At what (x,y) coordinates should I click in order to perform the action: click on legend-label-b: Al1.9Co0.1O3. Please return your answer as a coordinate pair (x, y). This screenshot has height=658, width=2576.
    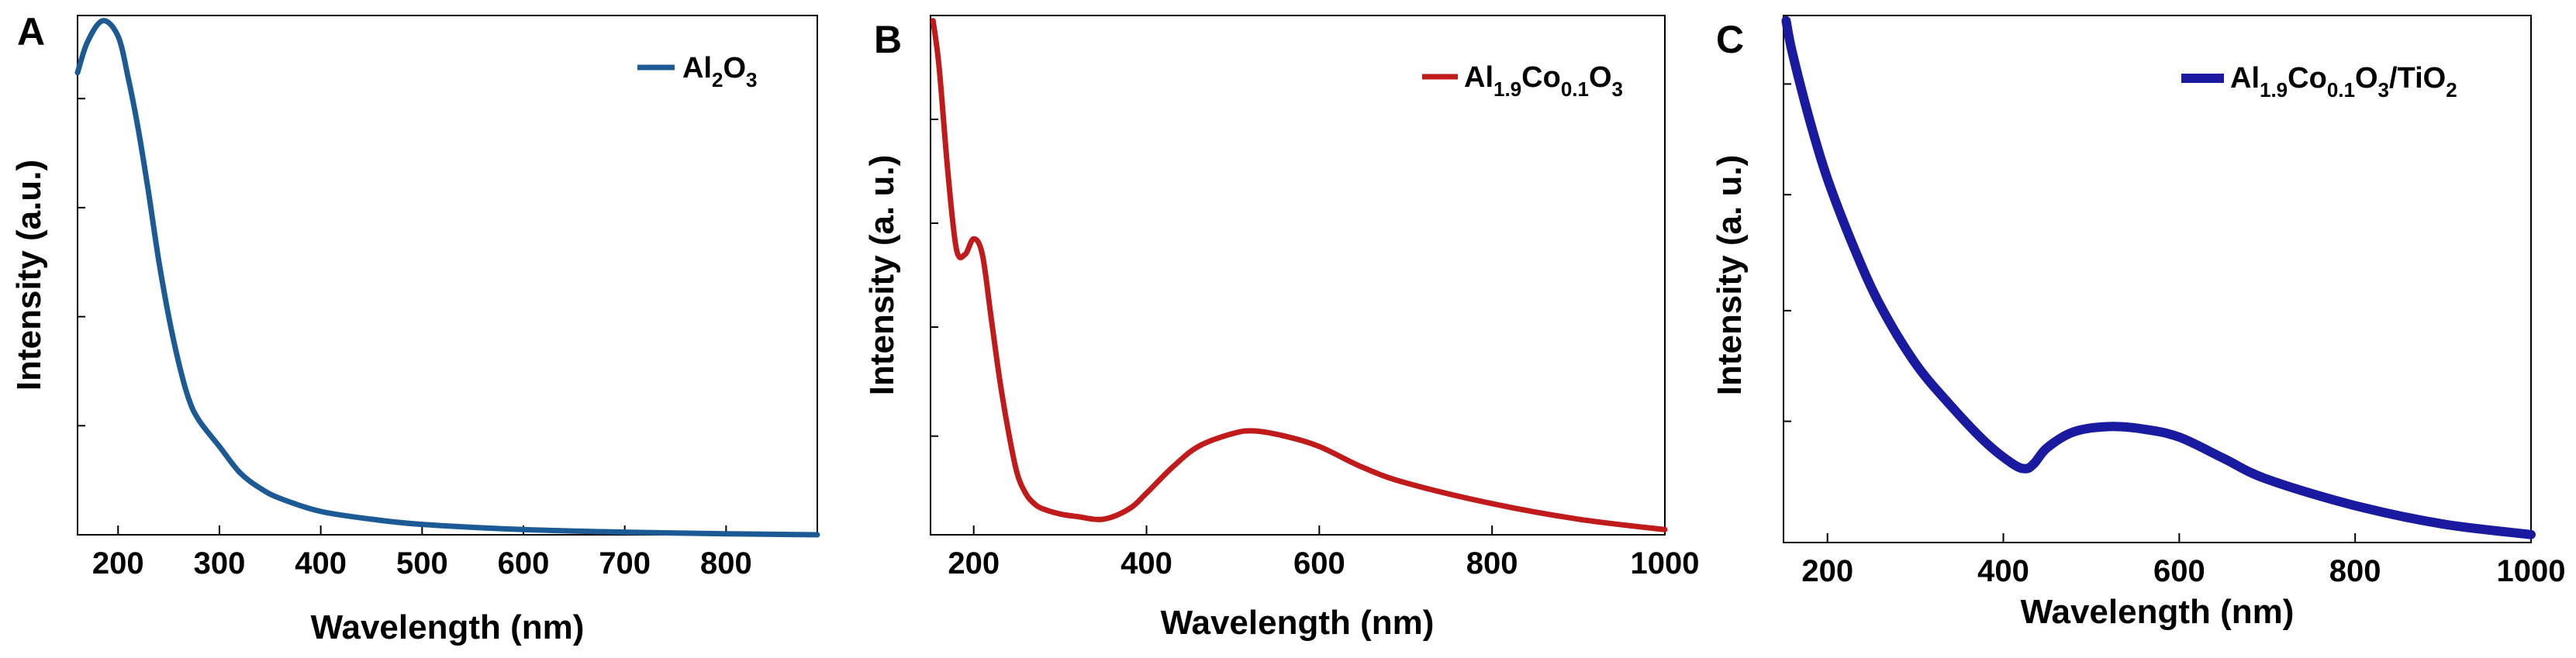
    Looking at the image, I should click on (1543, 81).